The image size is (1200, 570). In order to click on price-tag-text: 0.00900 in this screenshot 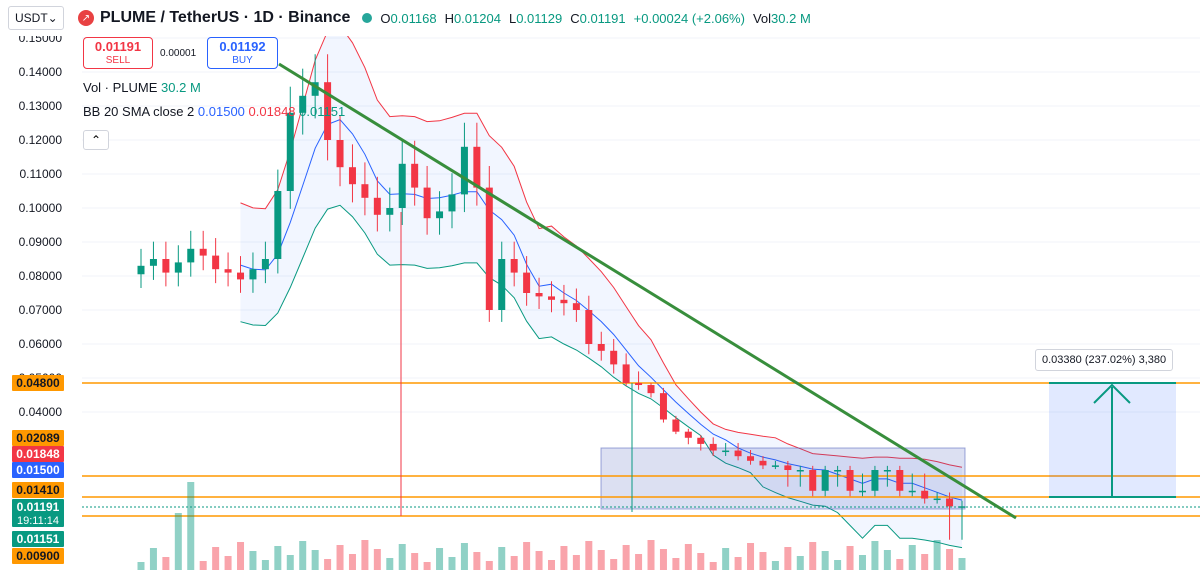, I will do `click(38, 556)`.